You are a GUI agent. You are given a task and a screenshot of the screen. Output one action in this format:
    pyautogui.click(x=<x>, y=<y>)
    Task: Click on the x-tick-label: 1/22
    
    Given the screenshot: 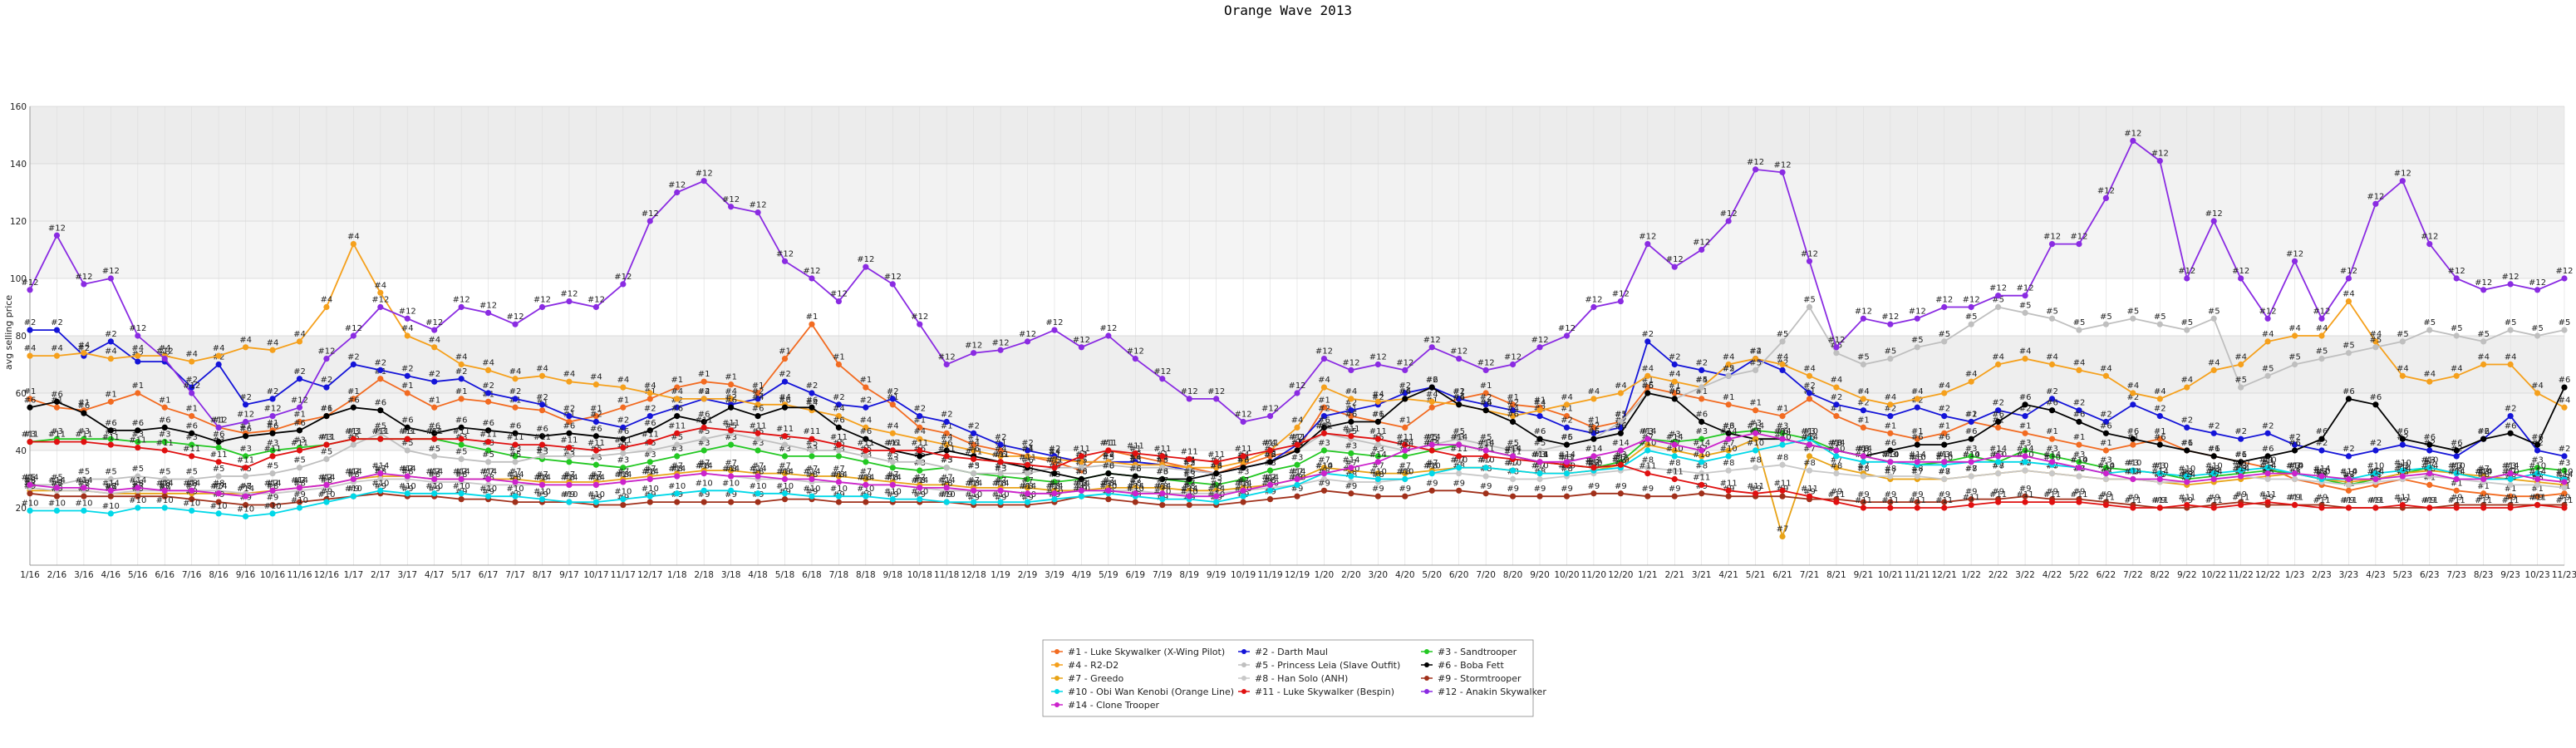 What is the action you would take?
    pyautogui.click(x=1971, y=575)
    